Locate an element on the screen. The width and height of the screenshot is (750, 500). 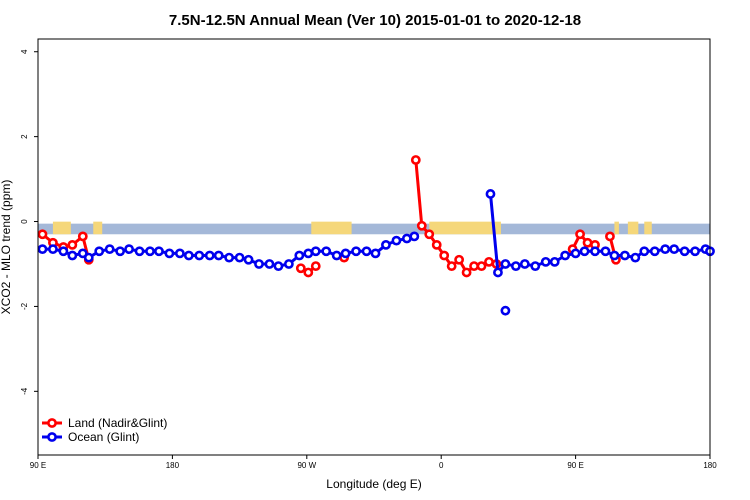
y-tick-label: -2 is located at coordinates (24, 306).